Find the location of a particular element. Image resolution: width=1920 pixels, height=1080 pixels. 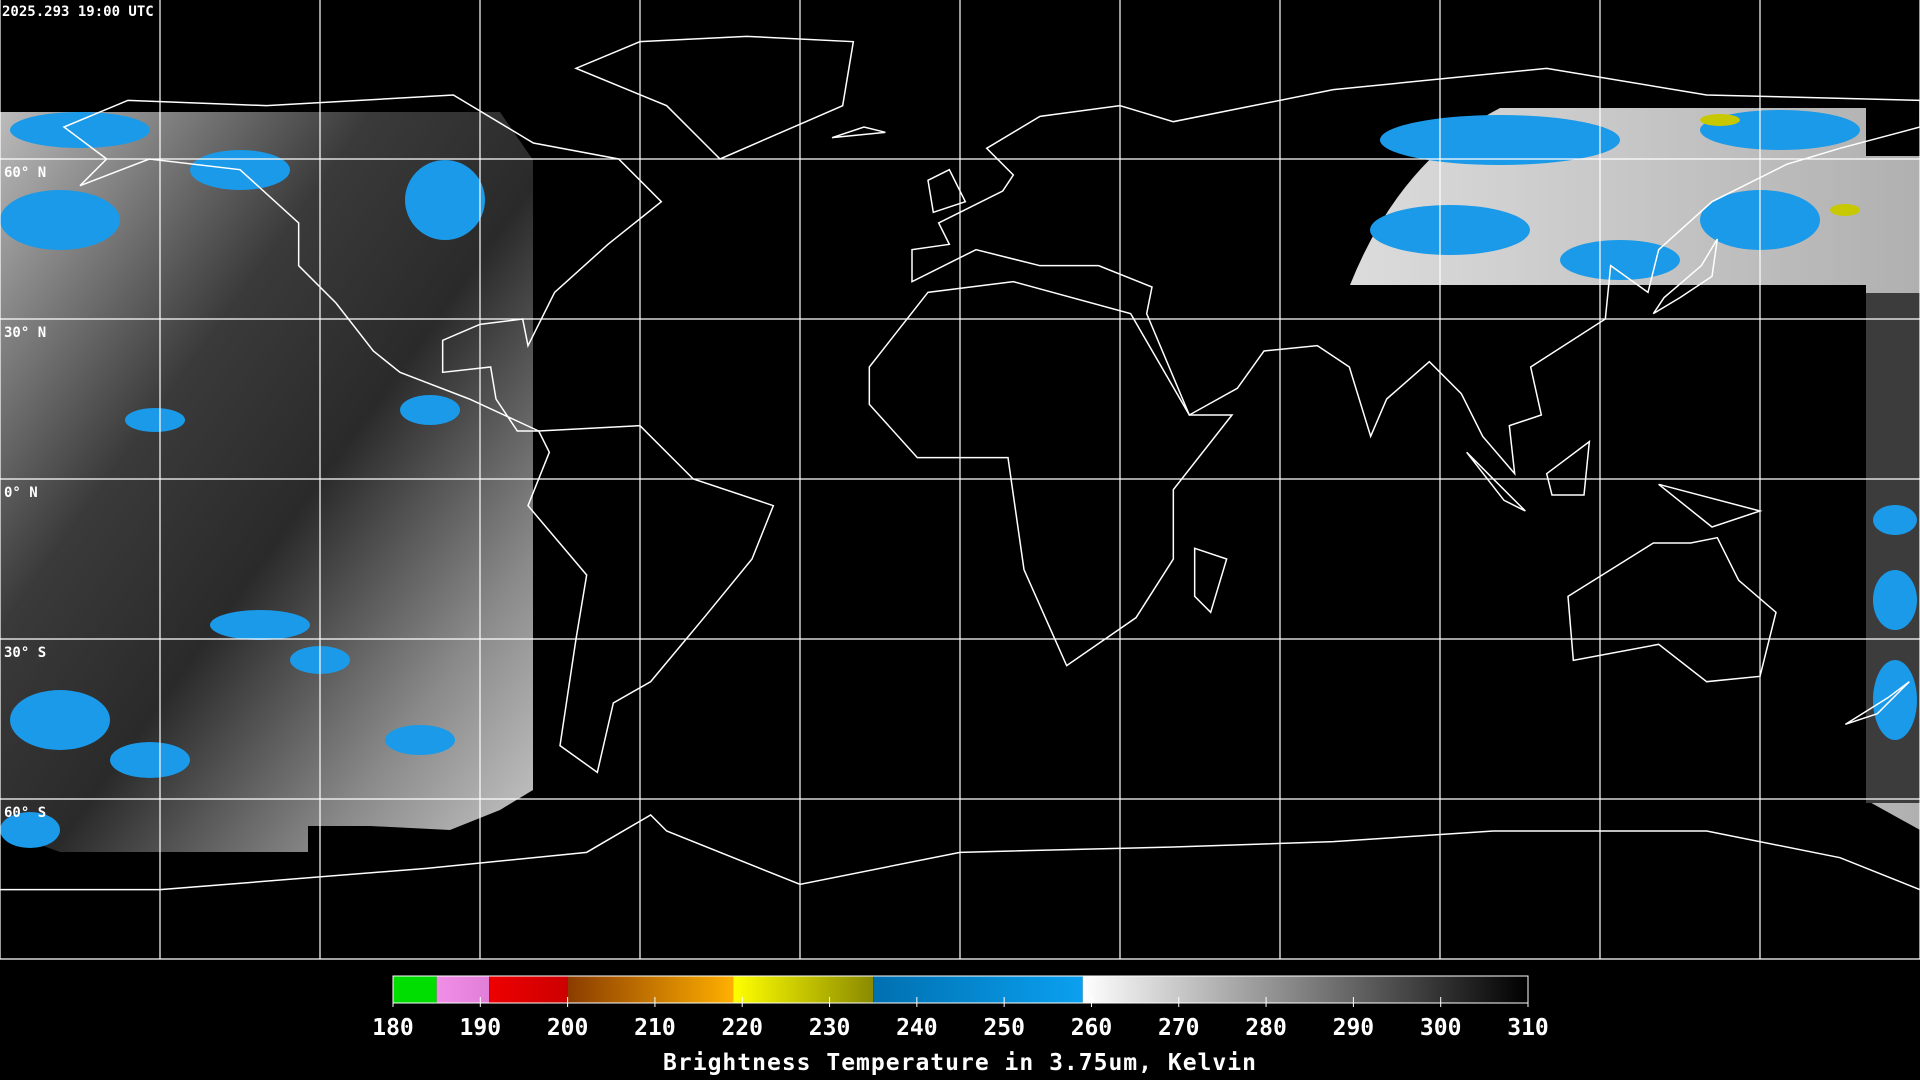

colorbar-tick-label: 270 is located at coordinates (1179, 1028).